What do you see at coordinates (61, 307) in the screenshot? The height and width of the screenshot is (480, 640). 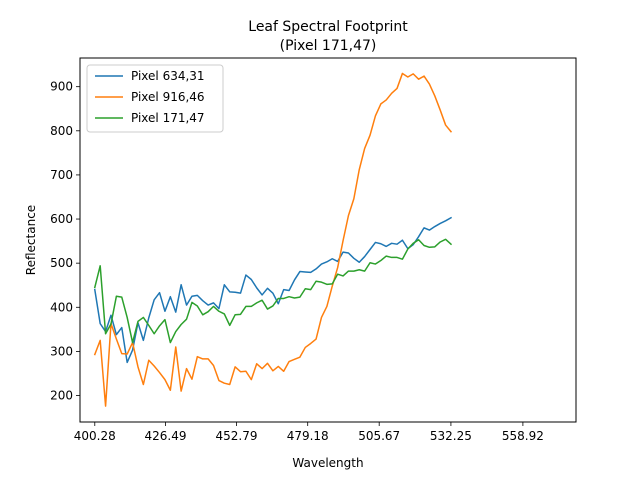 I see `y-tick-label: 400` at bounding box center [61, 307].